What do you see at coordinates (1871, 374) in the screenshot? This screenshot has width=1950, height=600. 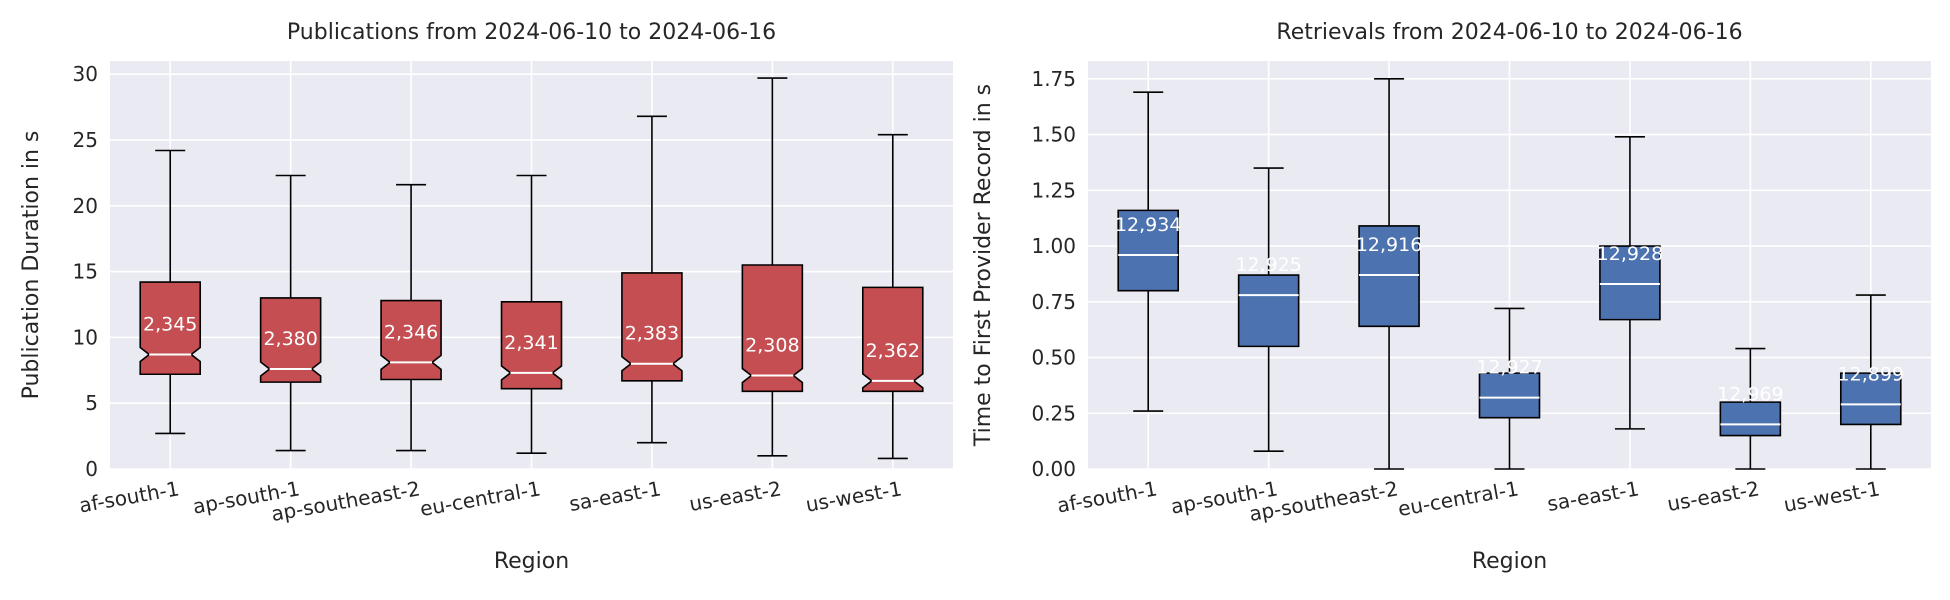 I see `count-label: 12,899` at bounding box center [1871, 374].